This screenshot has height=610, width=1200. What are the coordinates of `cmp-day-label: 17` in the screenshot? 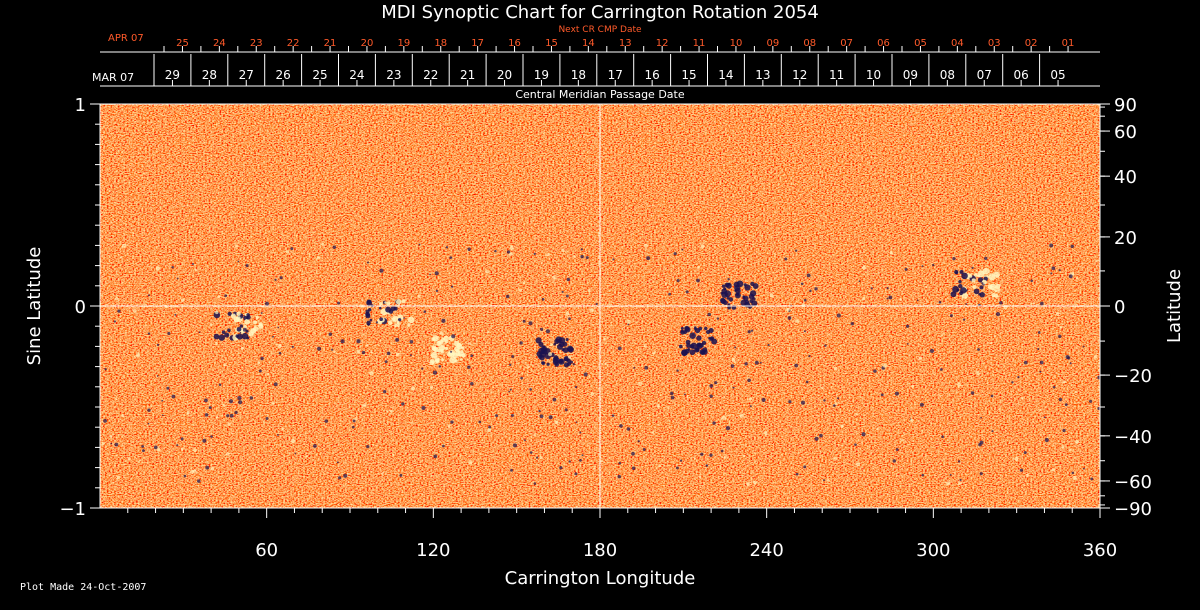 It's located at (615, 75).